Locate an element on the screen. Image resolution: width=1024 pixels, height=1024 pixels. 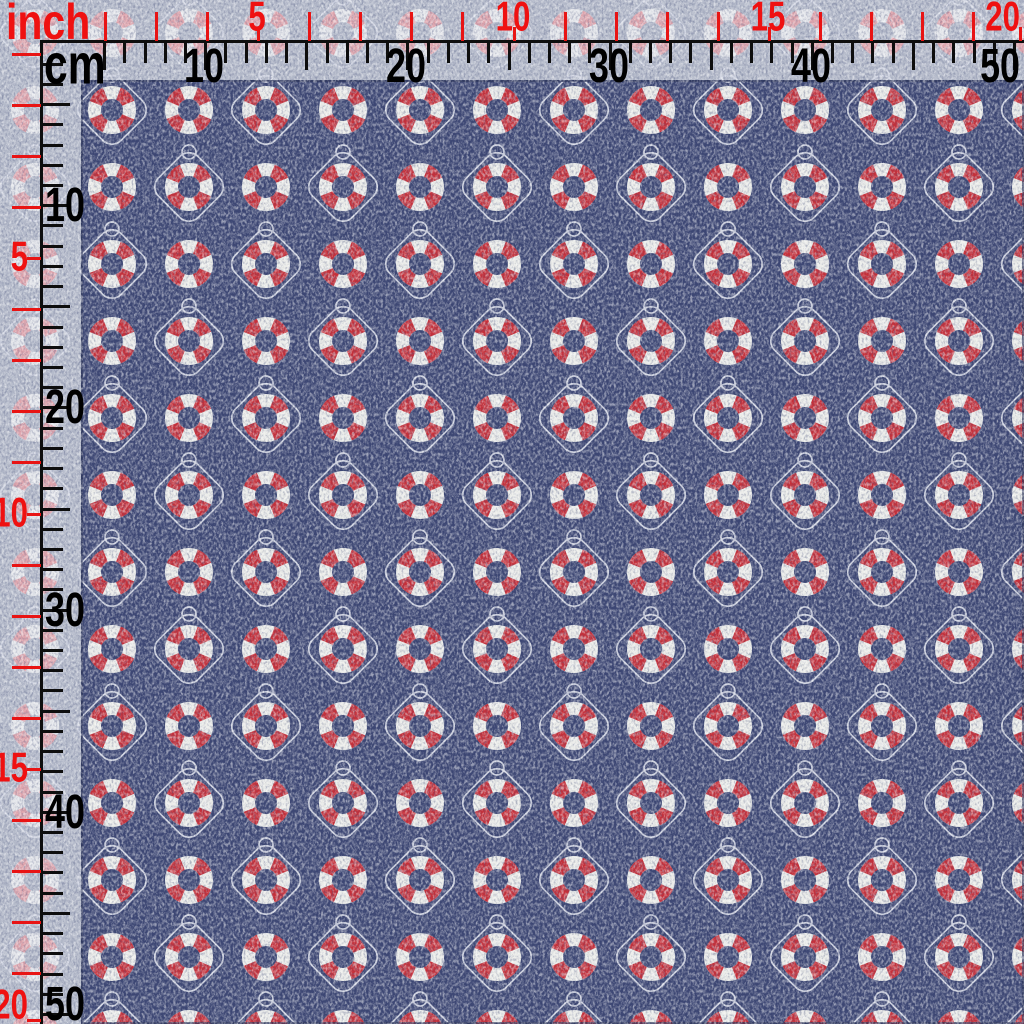
inch-unit-label: inch is located at coordinates (48, 25).